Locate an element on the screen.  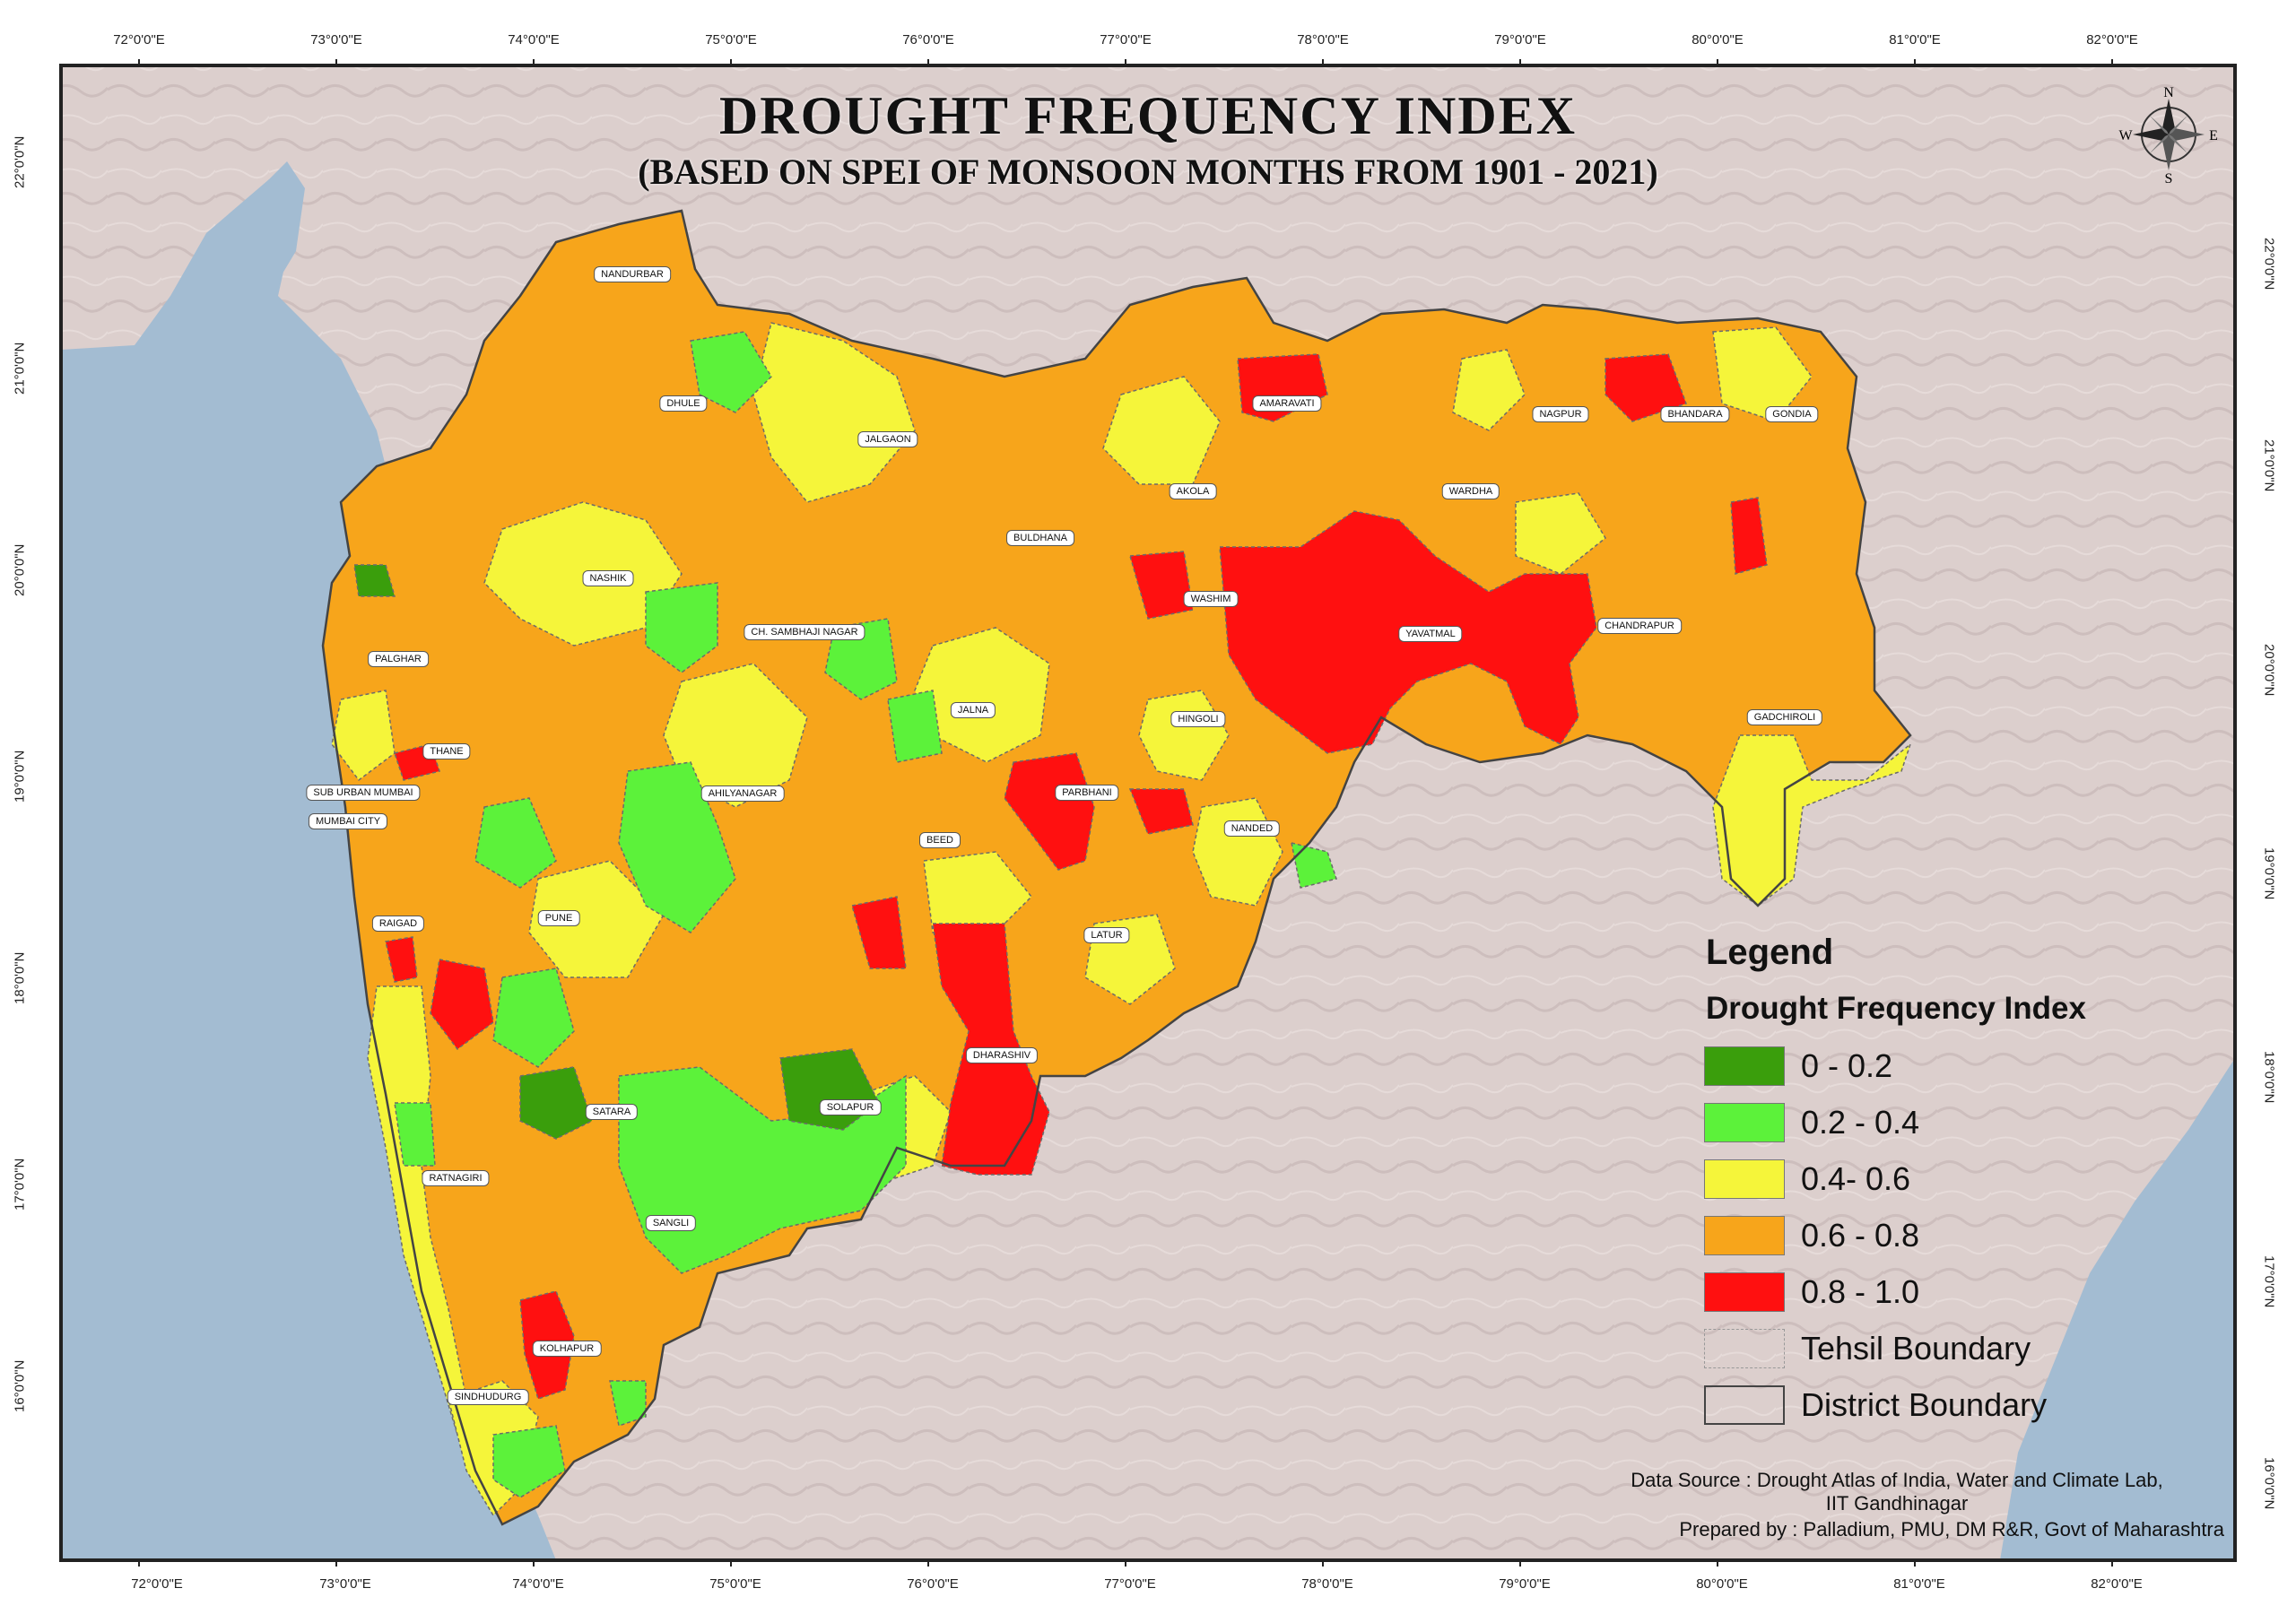
region-green-kolhapur is located at coordinates (529, 1461).